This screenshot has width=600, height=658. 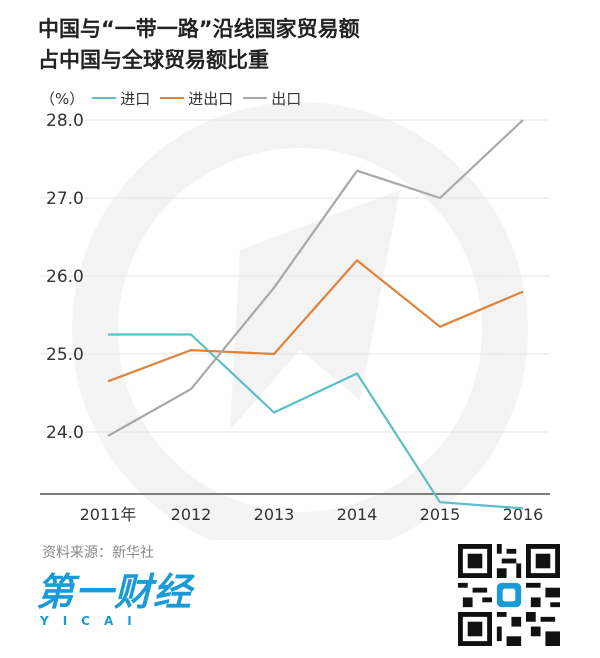 I want to click on legend-label-export: 出口, so click(x=286, y=98).